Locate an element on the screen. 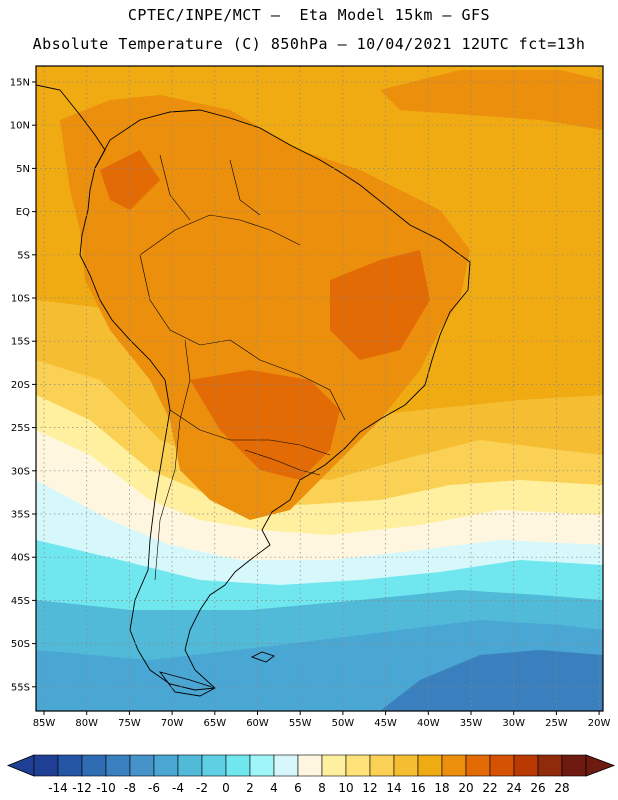  longitude-label: 85W is located at coordinates (44, 723).